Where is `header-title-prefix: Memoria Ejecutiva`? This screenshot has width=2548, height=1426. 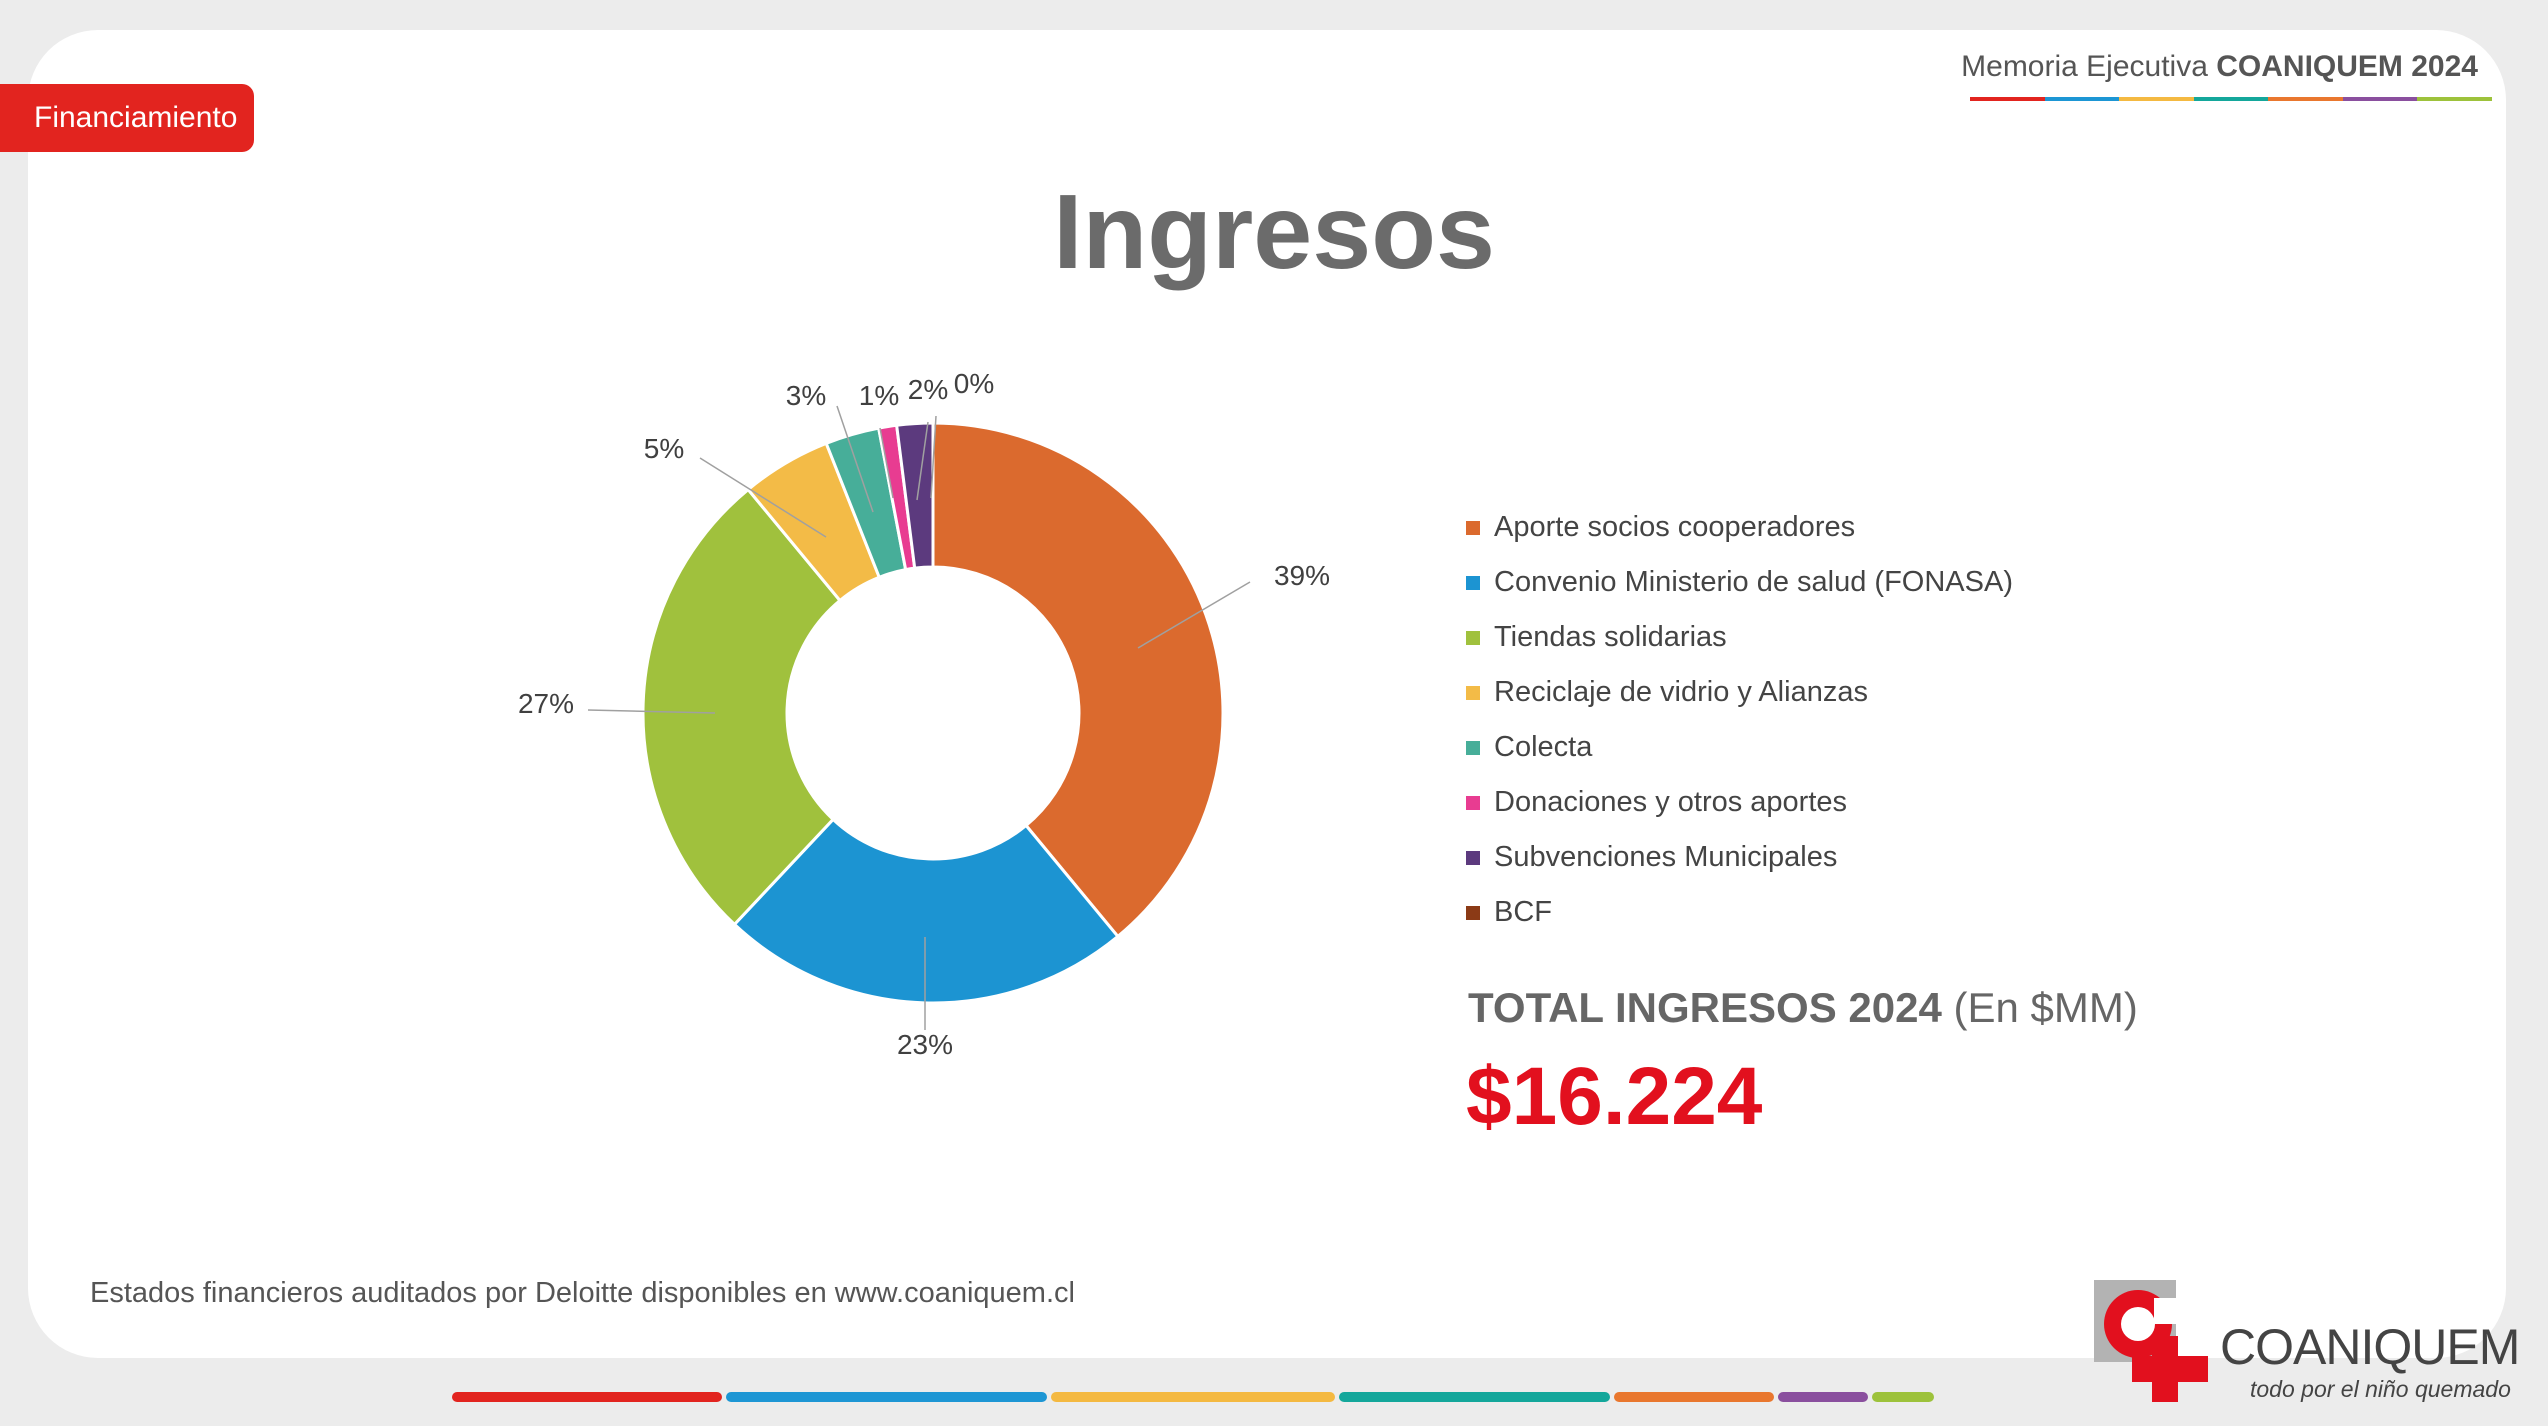
header-title-prefix: Memoria Ejecutiva is located at coordinates (2084, 66).